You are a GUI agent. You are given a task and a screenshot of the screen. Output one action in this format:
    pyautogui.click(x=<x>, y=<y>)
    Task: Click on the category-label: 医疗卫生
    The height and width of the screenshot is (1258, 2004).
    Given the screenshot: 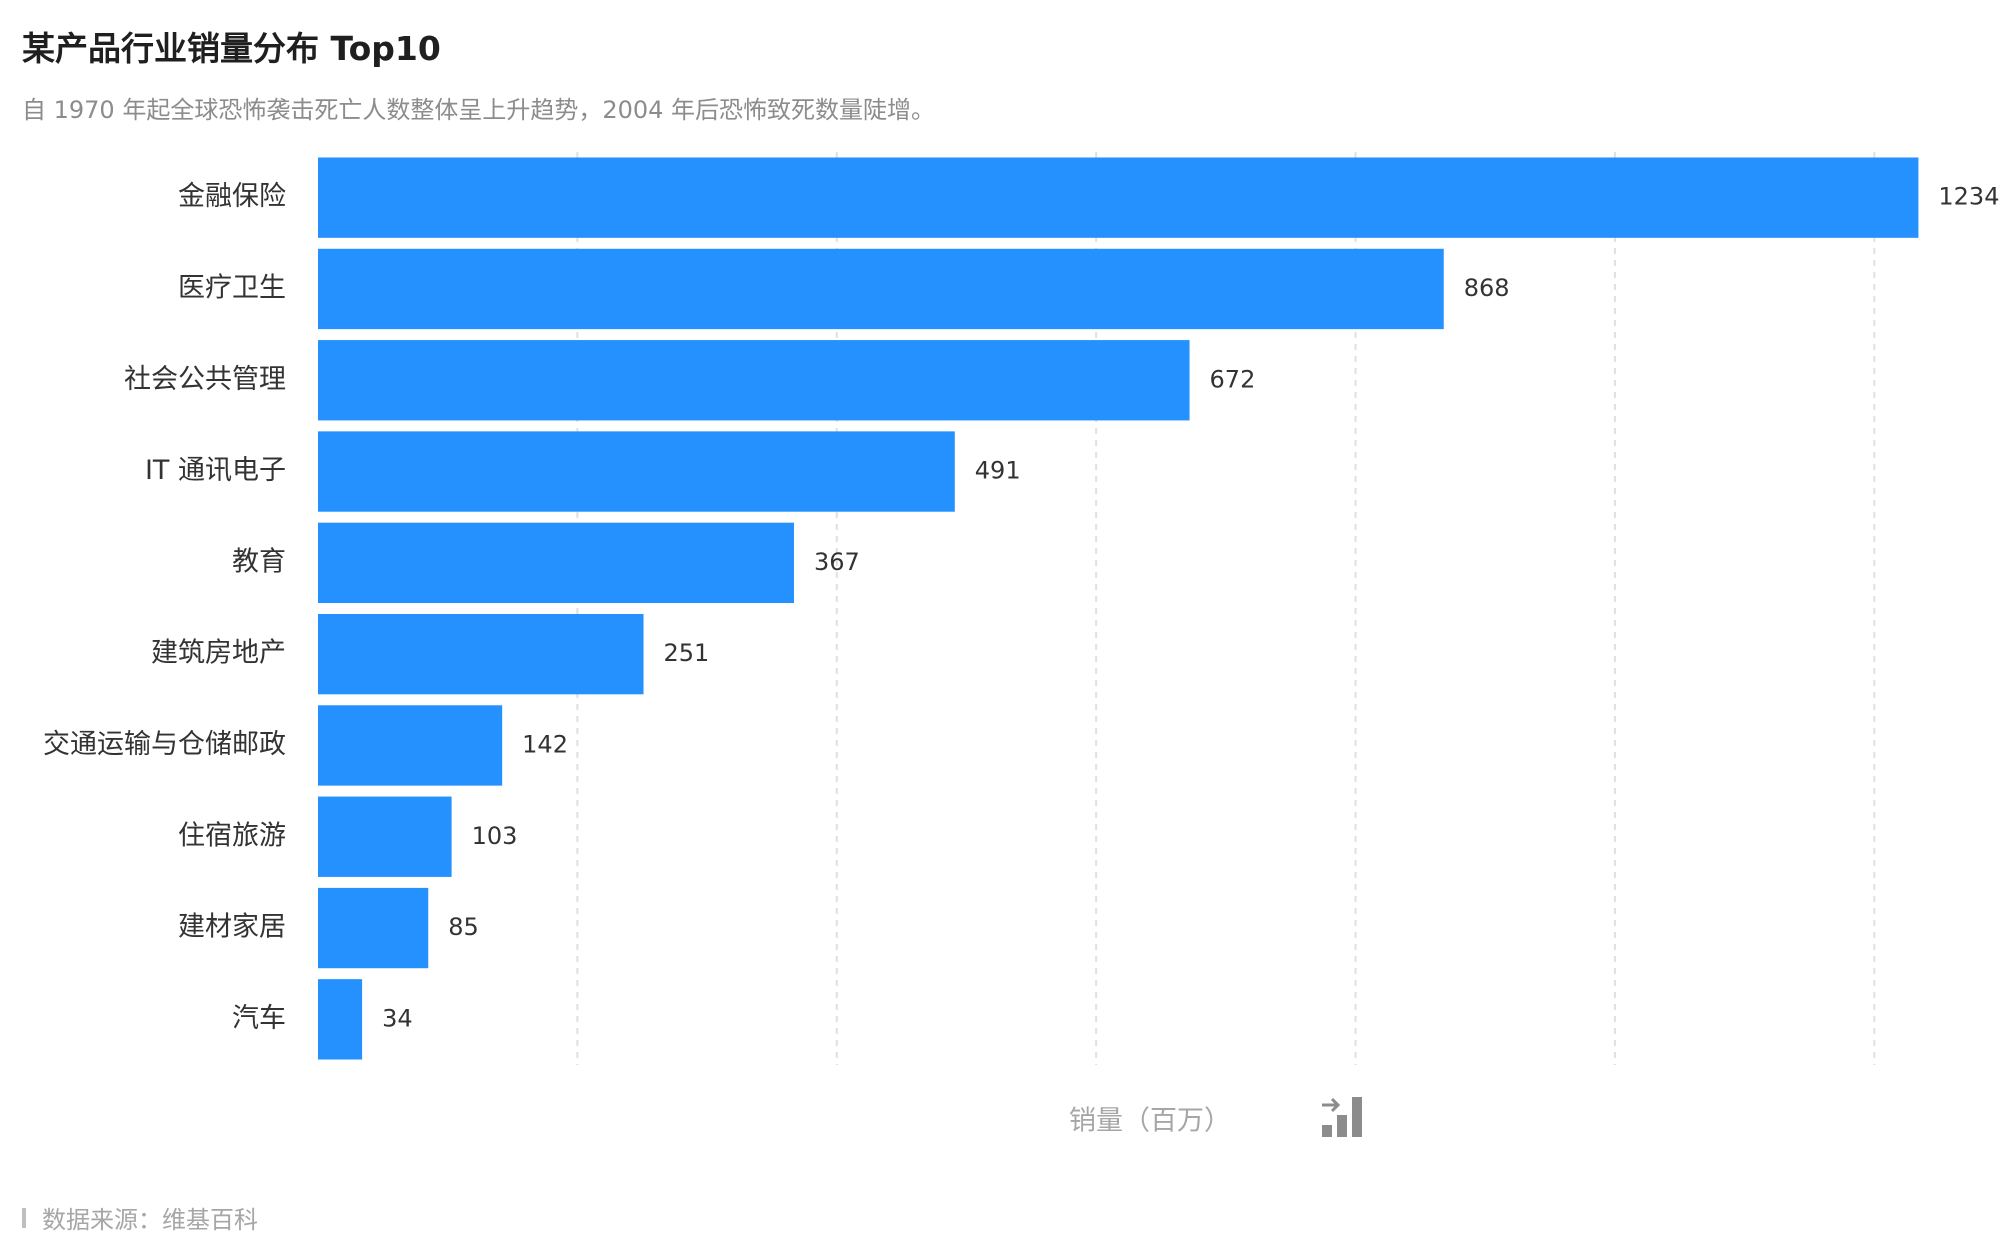 What is the action you would take?
    pyautogui.click(x=232, y=287)
    